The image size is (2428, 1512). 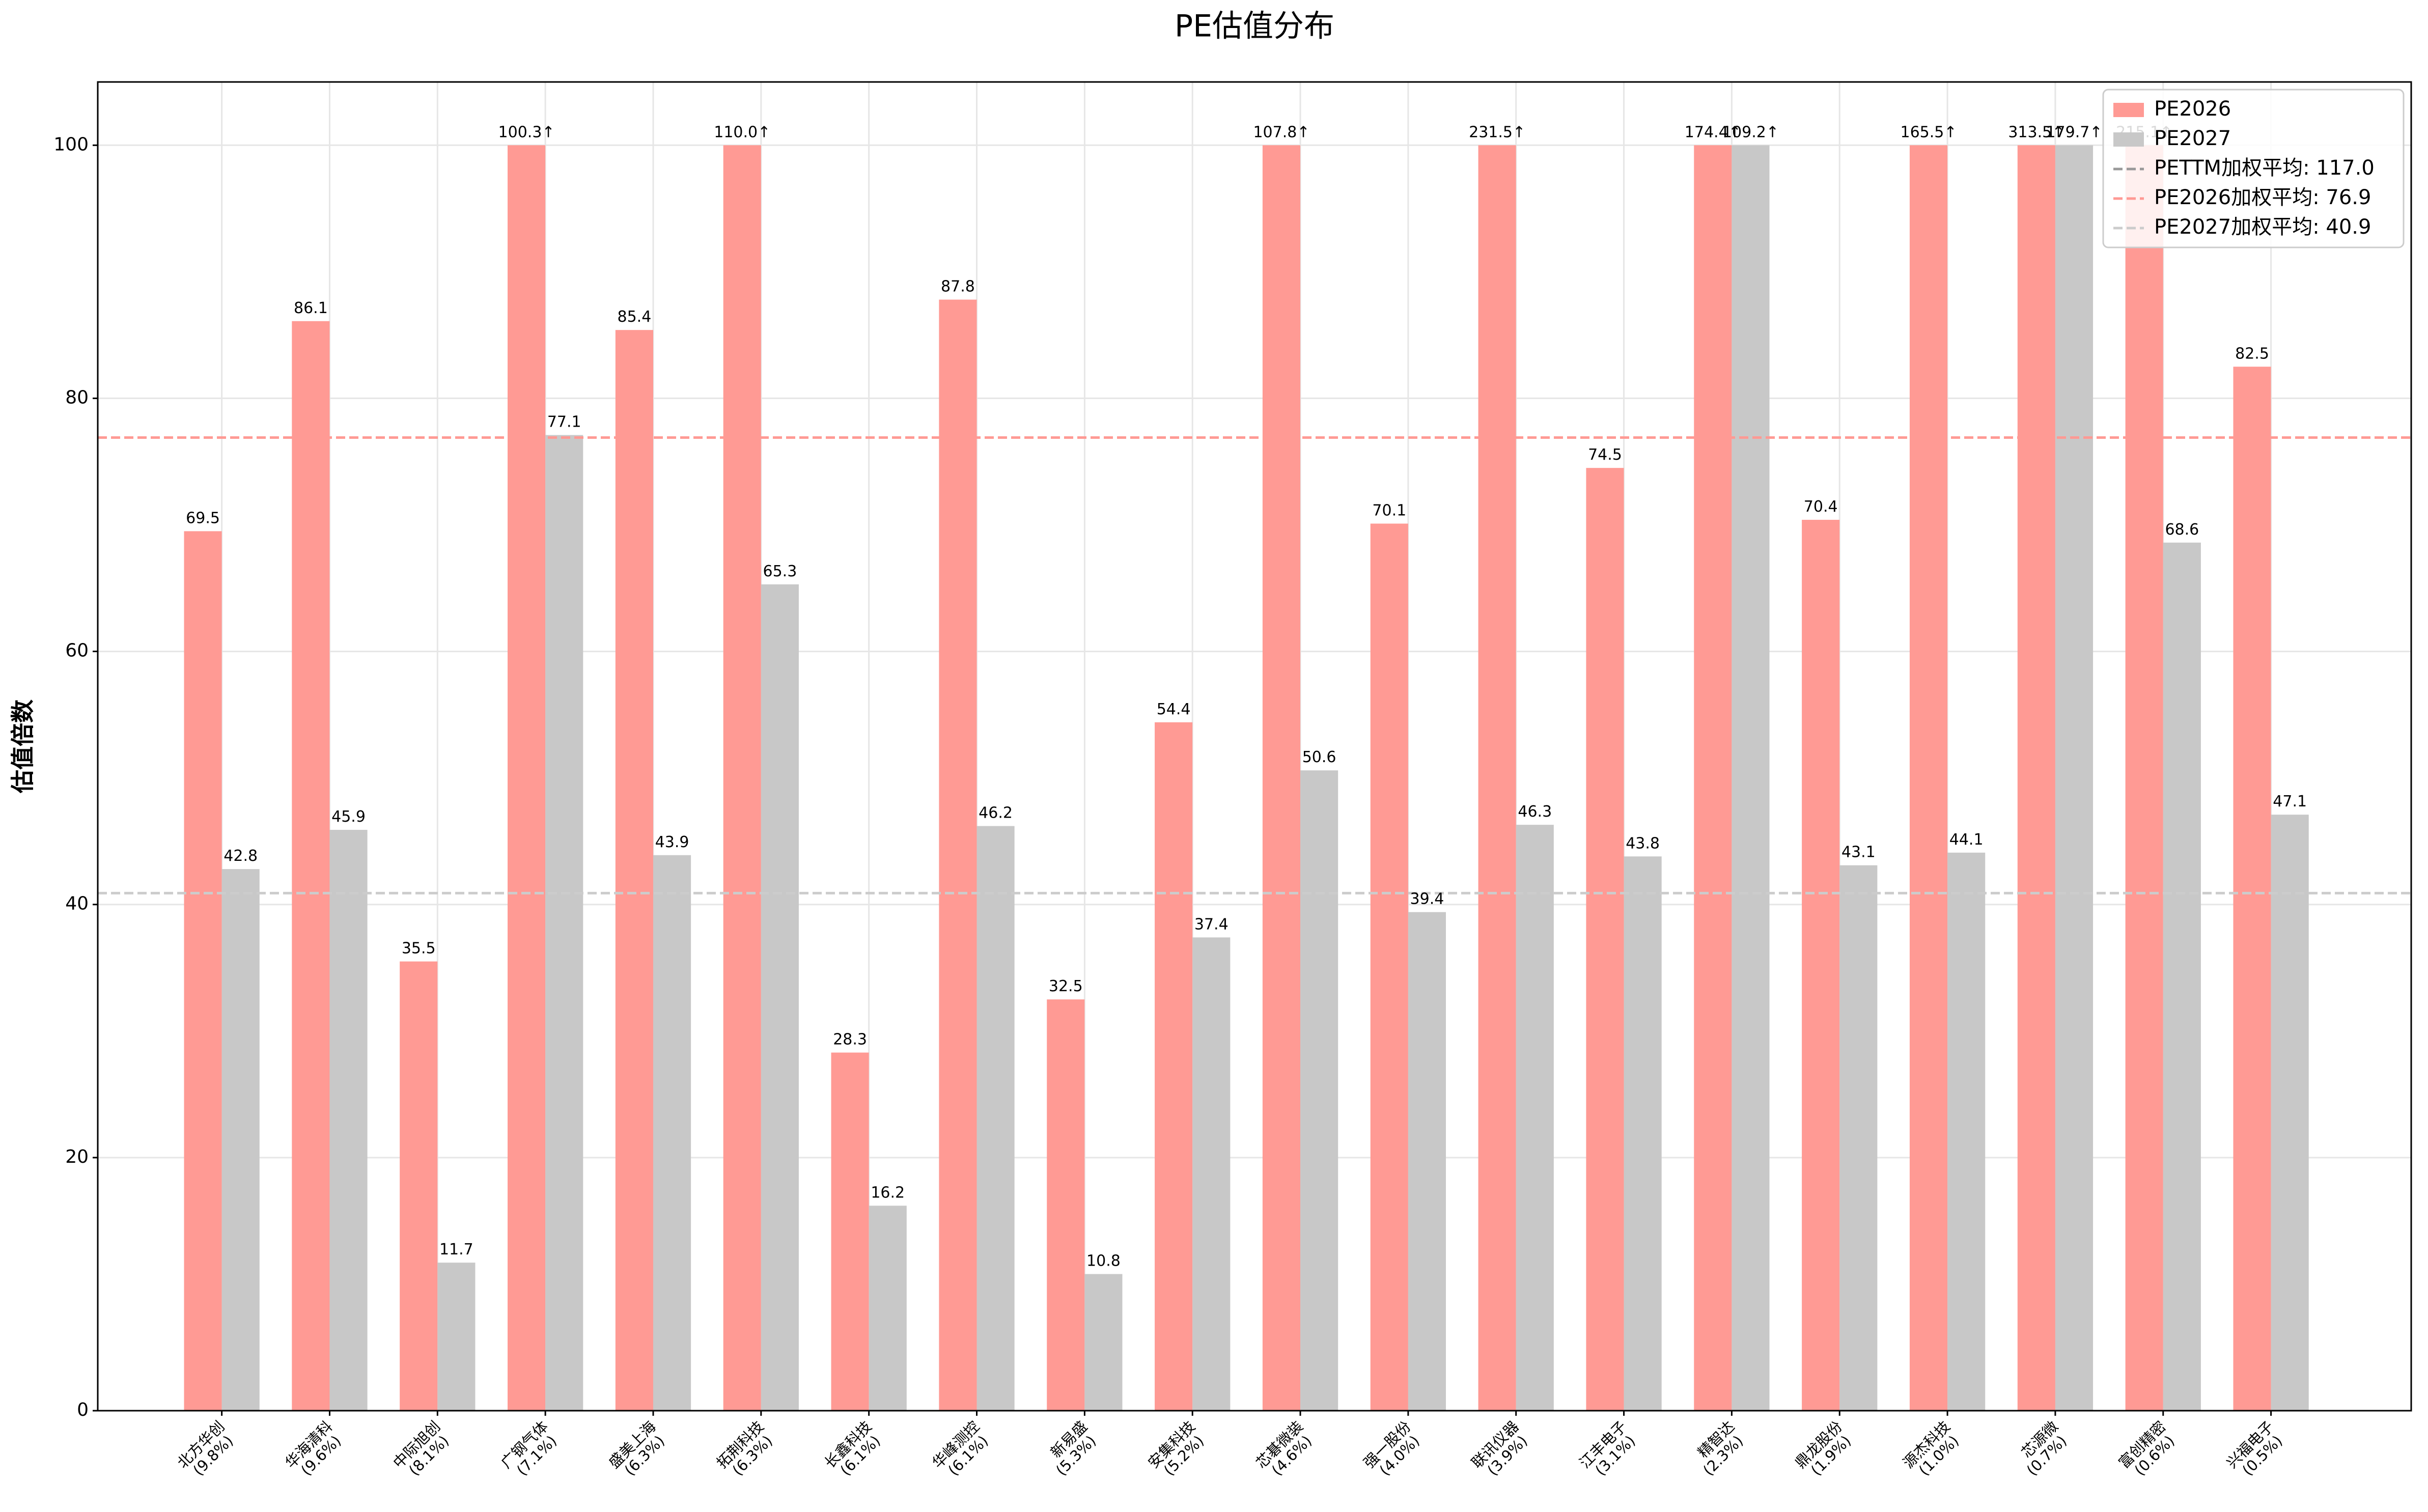 What do you see at coordinates (456, 1249) in the screenshot?
I see `value-label: 11.7` at bounding box center [456, 1249].